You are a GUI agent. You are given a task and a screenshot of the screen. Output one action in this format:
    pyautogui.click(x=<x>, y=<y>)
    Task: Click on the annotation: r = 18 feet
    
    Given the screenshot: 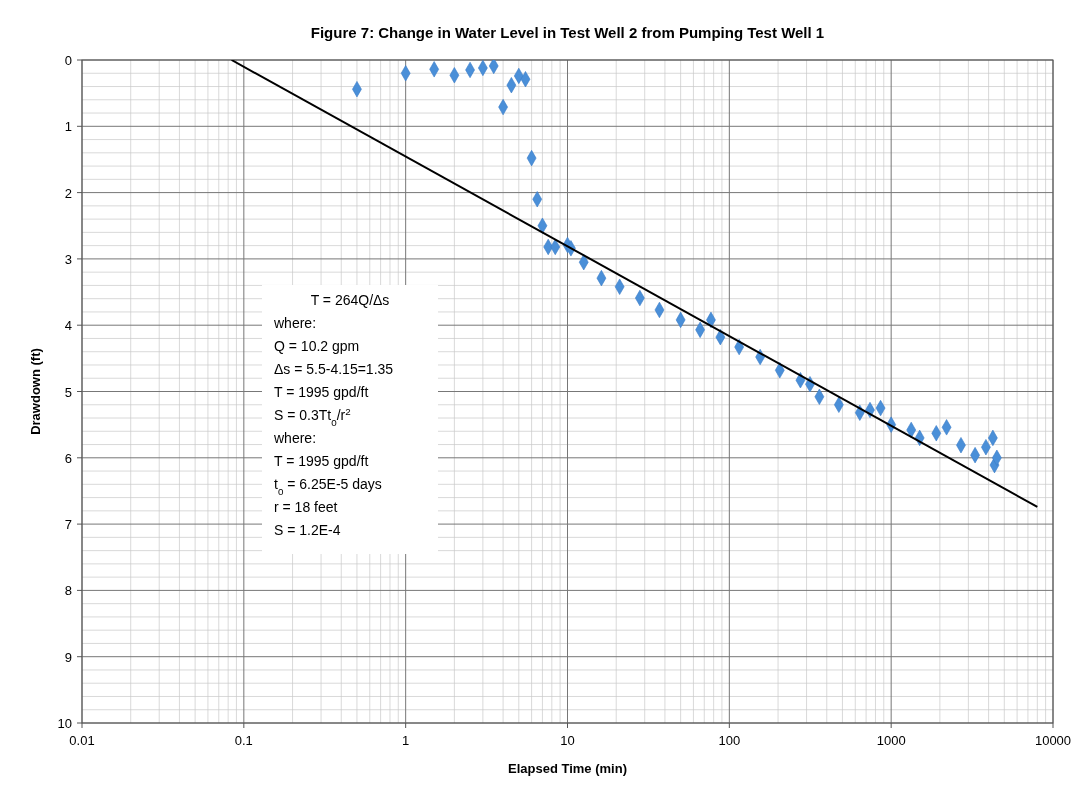 What is the action you would take?
    pyautogui.click(x=306, y=507)
    